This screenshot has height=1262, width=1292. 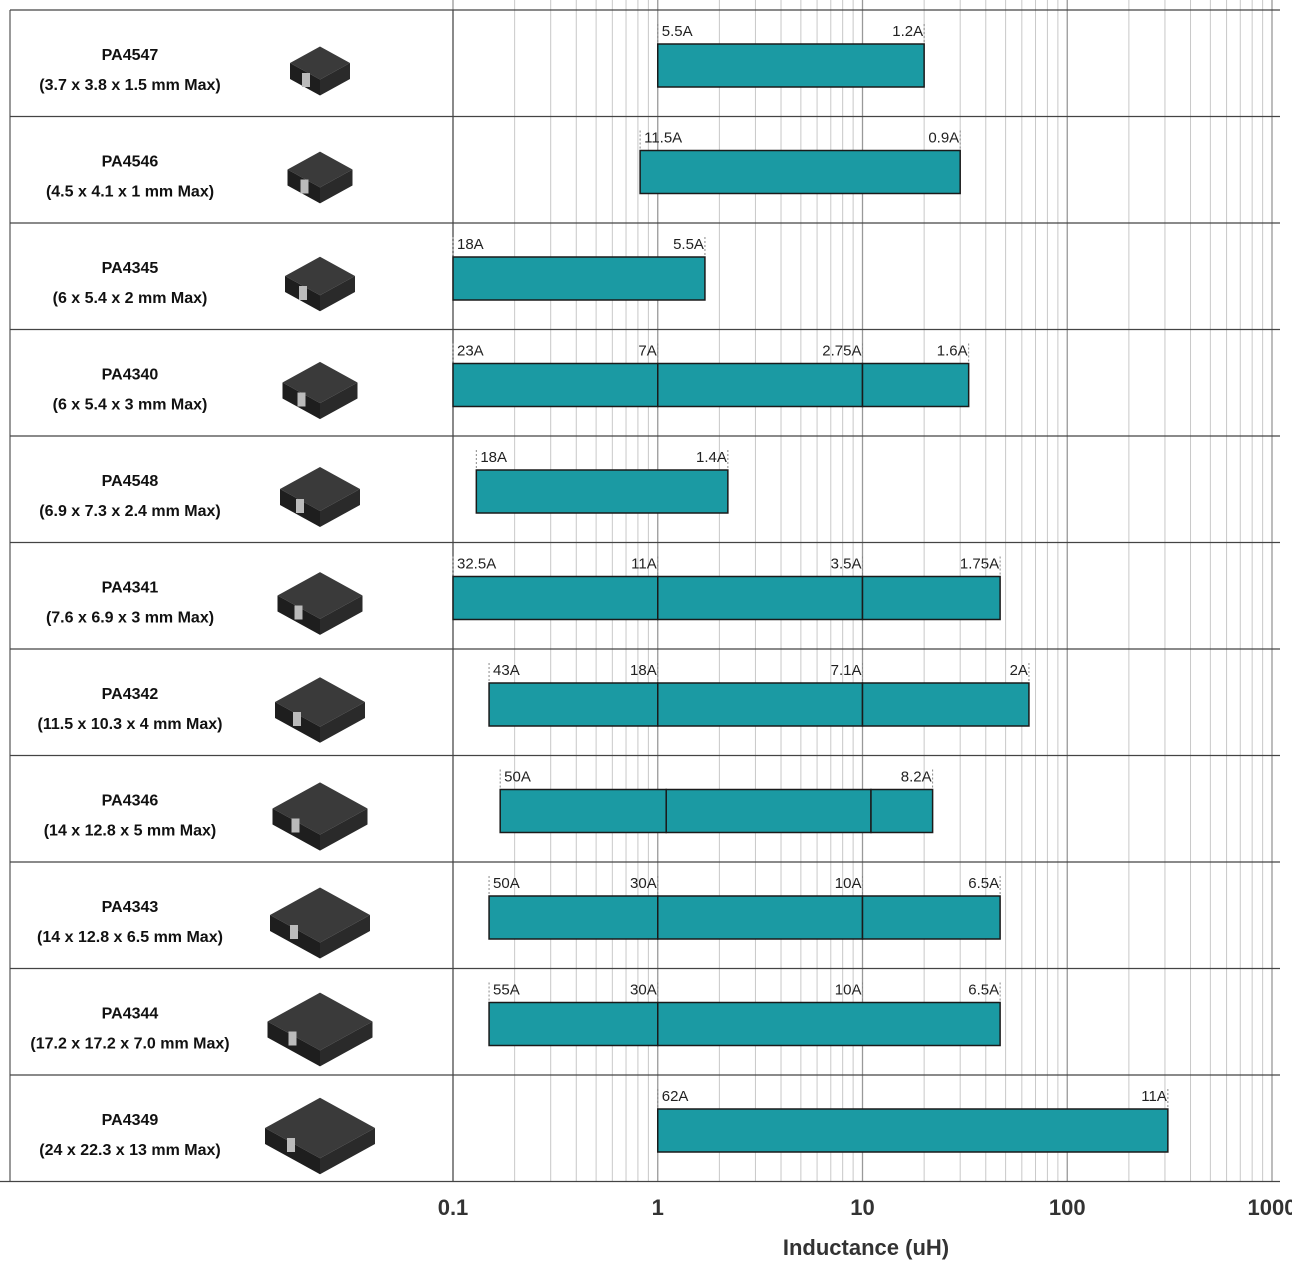 I want to click on current-label: 2.75A, so click(x=841, y=351).